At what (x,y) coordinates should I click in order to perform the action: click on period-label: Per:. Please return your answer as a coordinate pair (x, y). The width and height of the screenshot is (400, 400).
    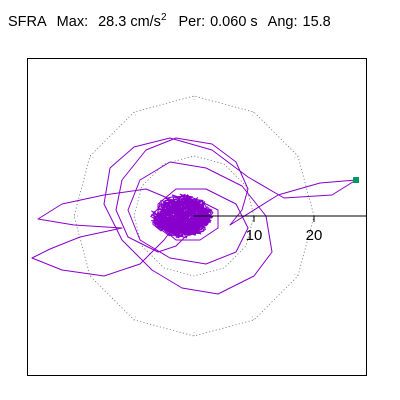
    Looking at the image, I should click on (192, 22).